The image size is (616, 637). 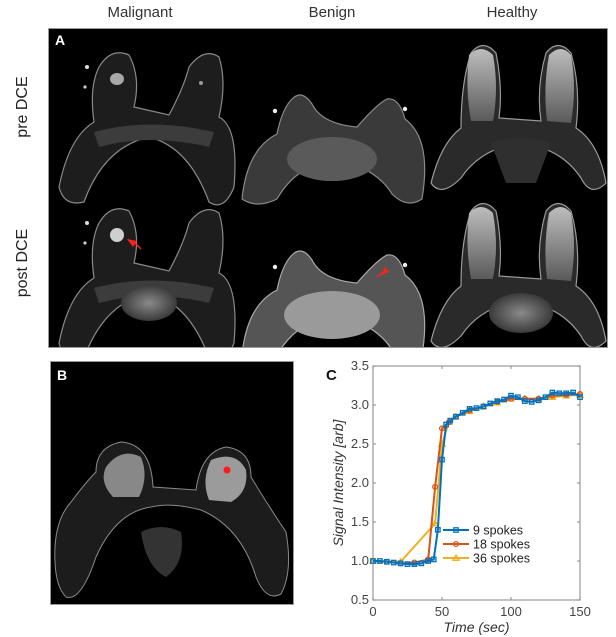 I want to click on row-label-post-dce: post DCE, so click(x=22, y=263).